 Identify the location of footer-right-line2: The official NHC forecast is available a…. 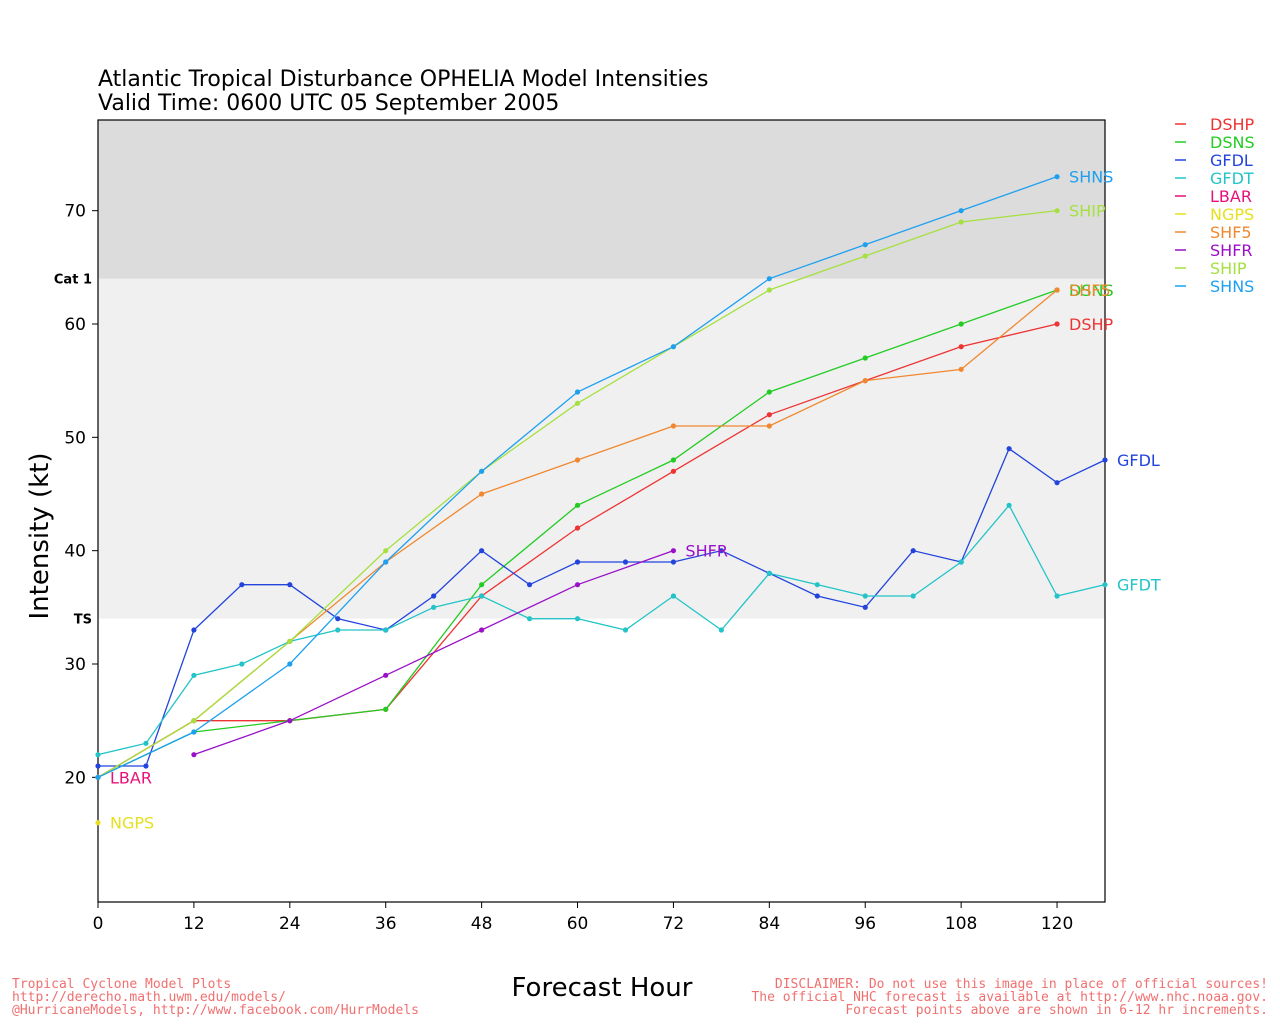
(1009, 997).